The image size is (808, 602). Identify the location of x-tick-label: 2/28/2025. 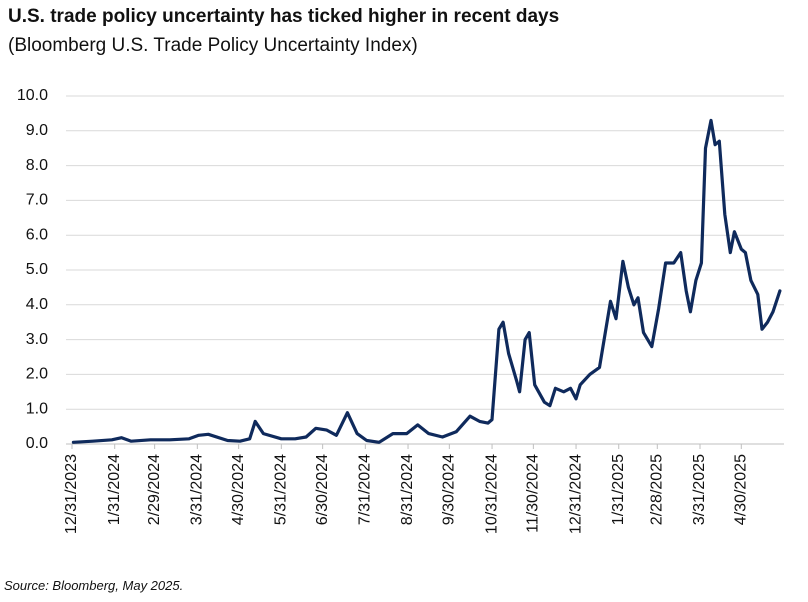
(657, 489).